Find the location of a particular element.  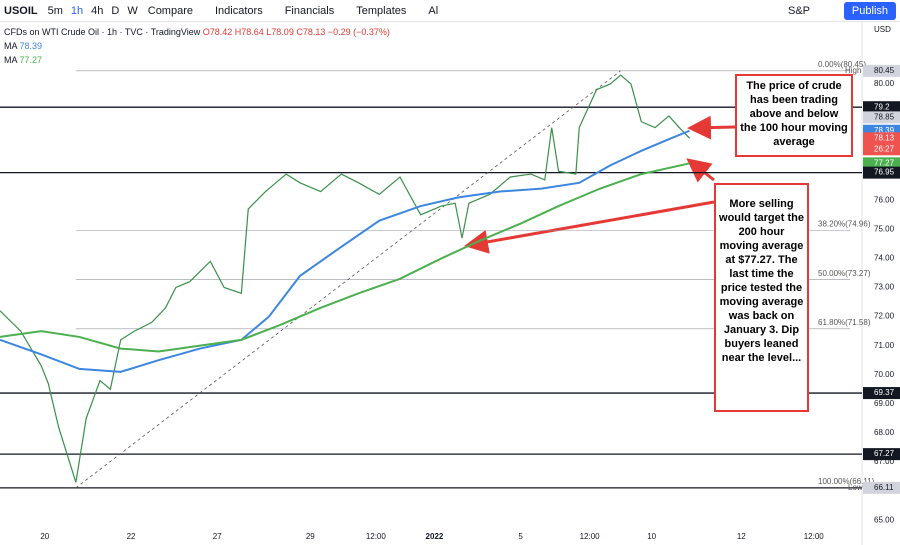

x-tick-label: 20 is located at coordinates (44, 536).